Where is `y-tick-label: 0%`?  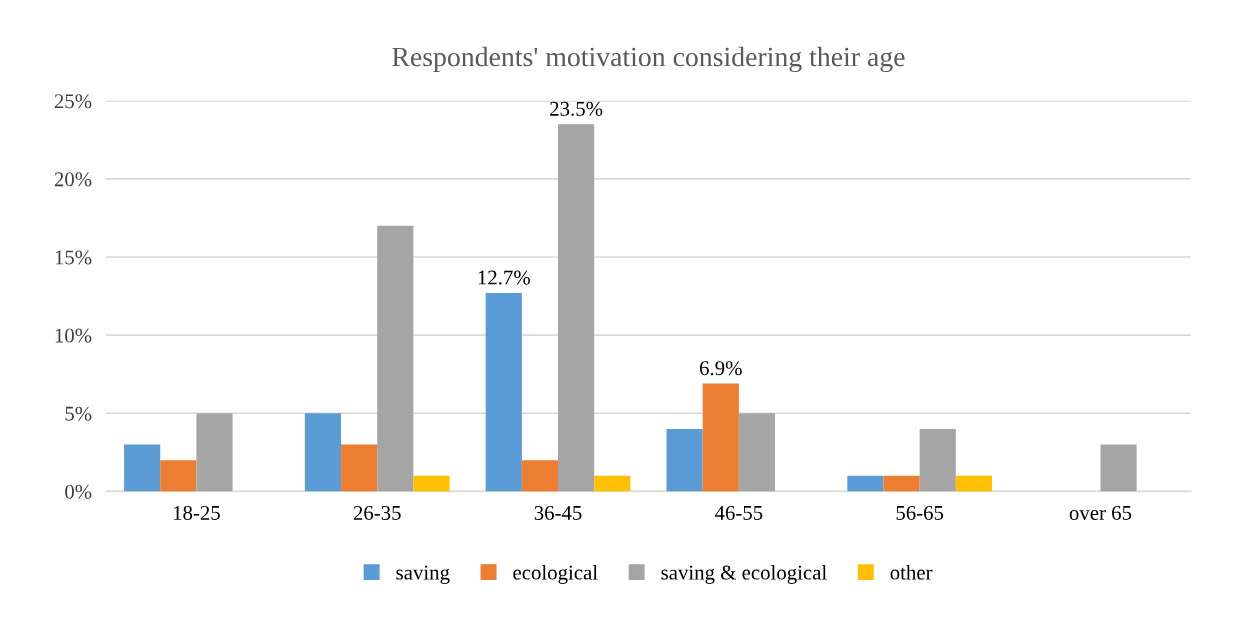
y-tick-label: 0% is located at coordinates (78, 491).